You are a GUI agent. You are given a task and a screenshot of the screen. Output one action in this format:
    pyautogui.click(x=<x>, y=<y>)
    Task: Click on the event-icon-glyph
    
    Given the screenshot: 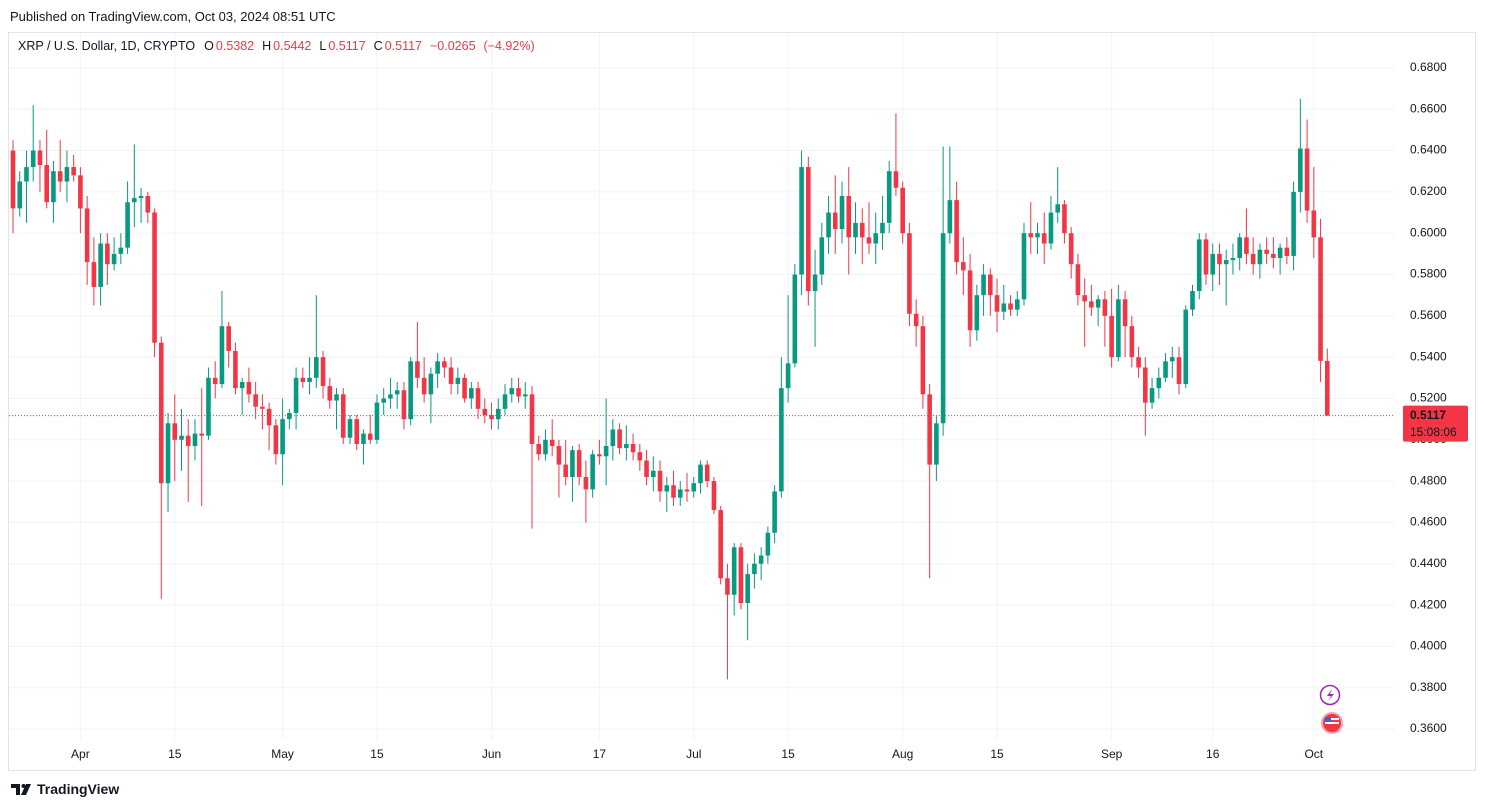 What is the action you would take?
    pyautogui.click(x=1330, y=695)
    